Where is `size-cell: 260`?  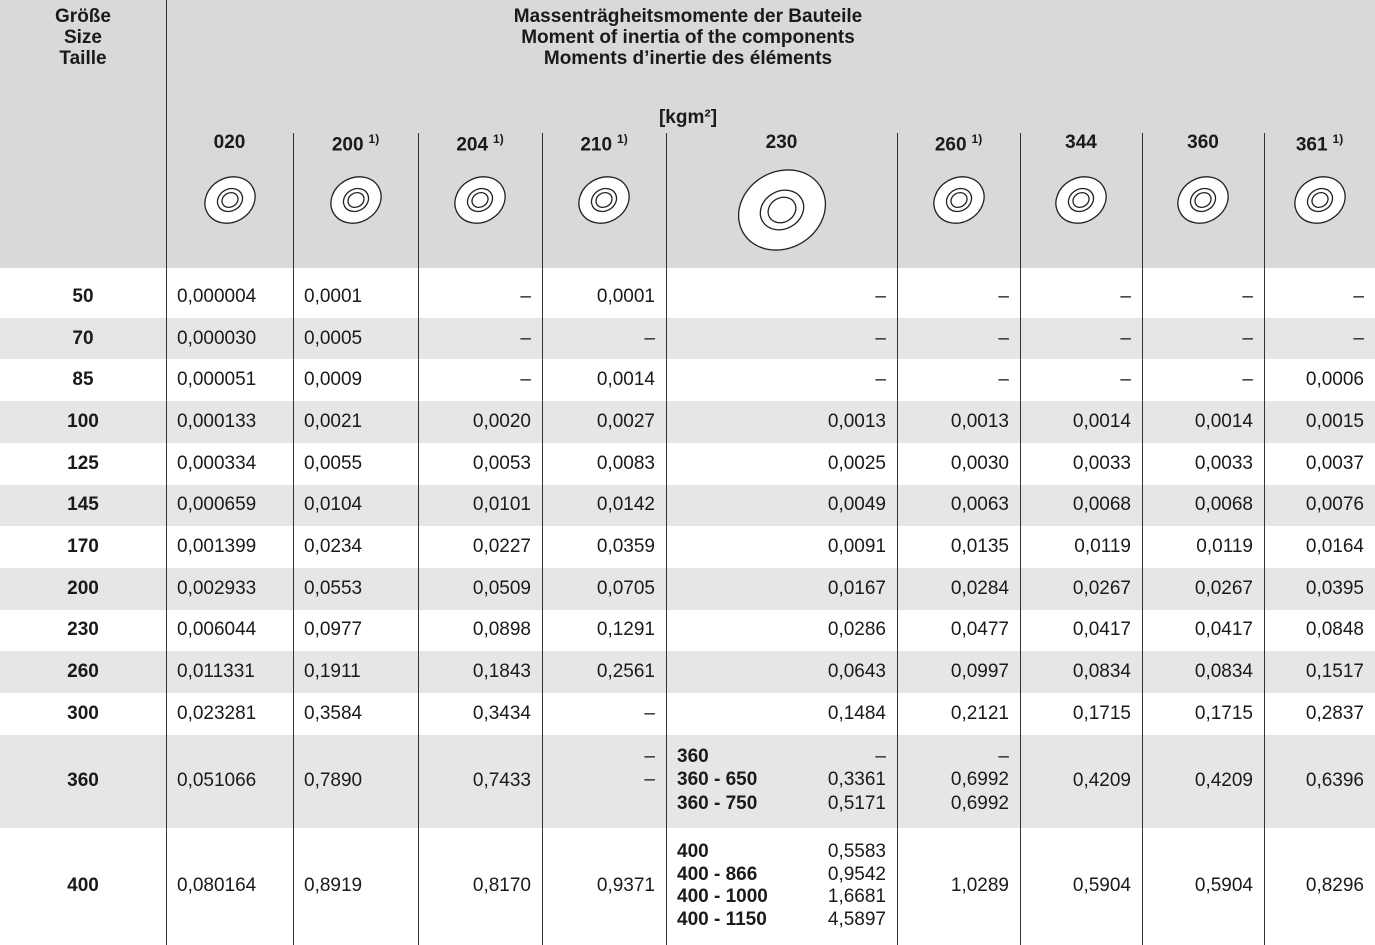 size-cell: 260 is located at coordinates (83, 672).